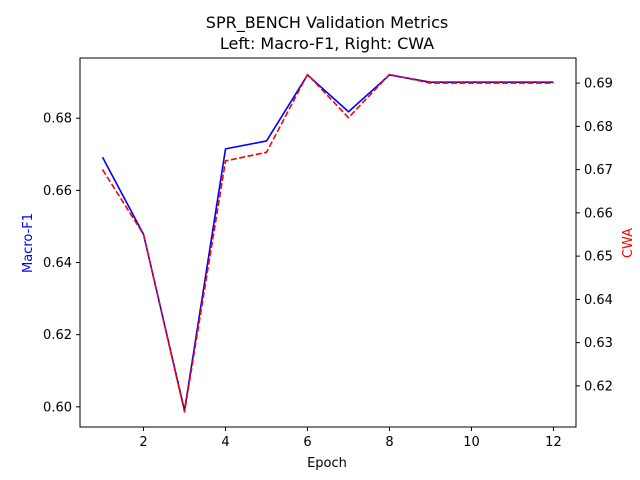 This screenshot has width=640, height=480. Describe the element at coordinates (598, 257) in the screenshot. I see `right-y-tick-label: 0.65` at that location.